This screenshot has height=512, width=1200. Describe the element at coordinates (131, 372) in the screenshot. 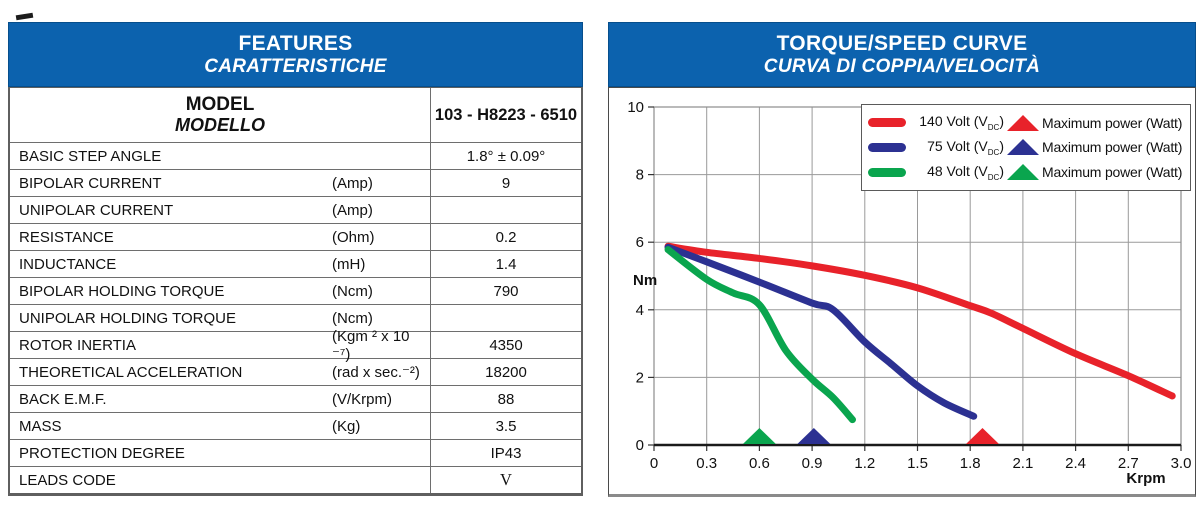

I see `row-label: THEORETICAL ACCELERATION` at that location.